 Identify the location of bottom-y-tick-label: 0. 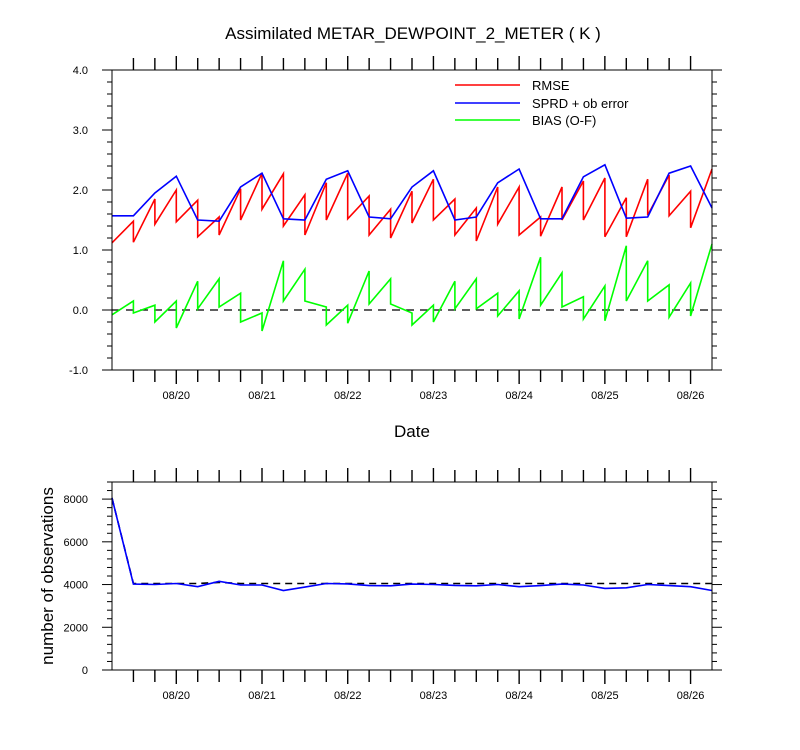
(85, 671).